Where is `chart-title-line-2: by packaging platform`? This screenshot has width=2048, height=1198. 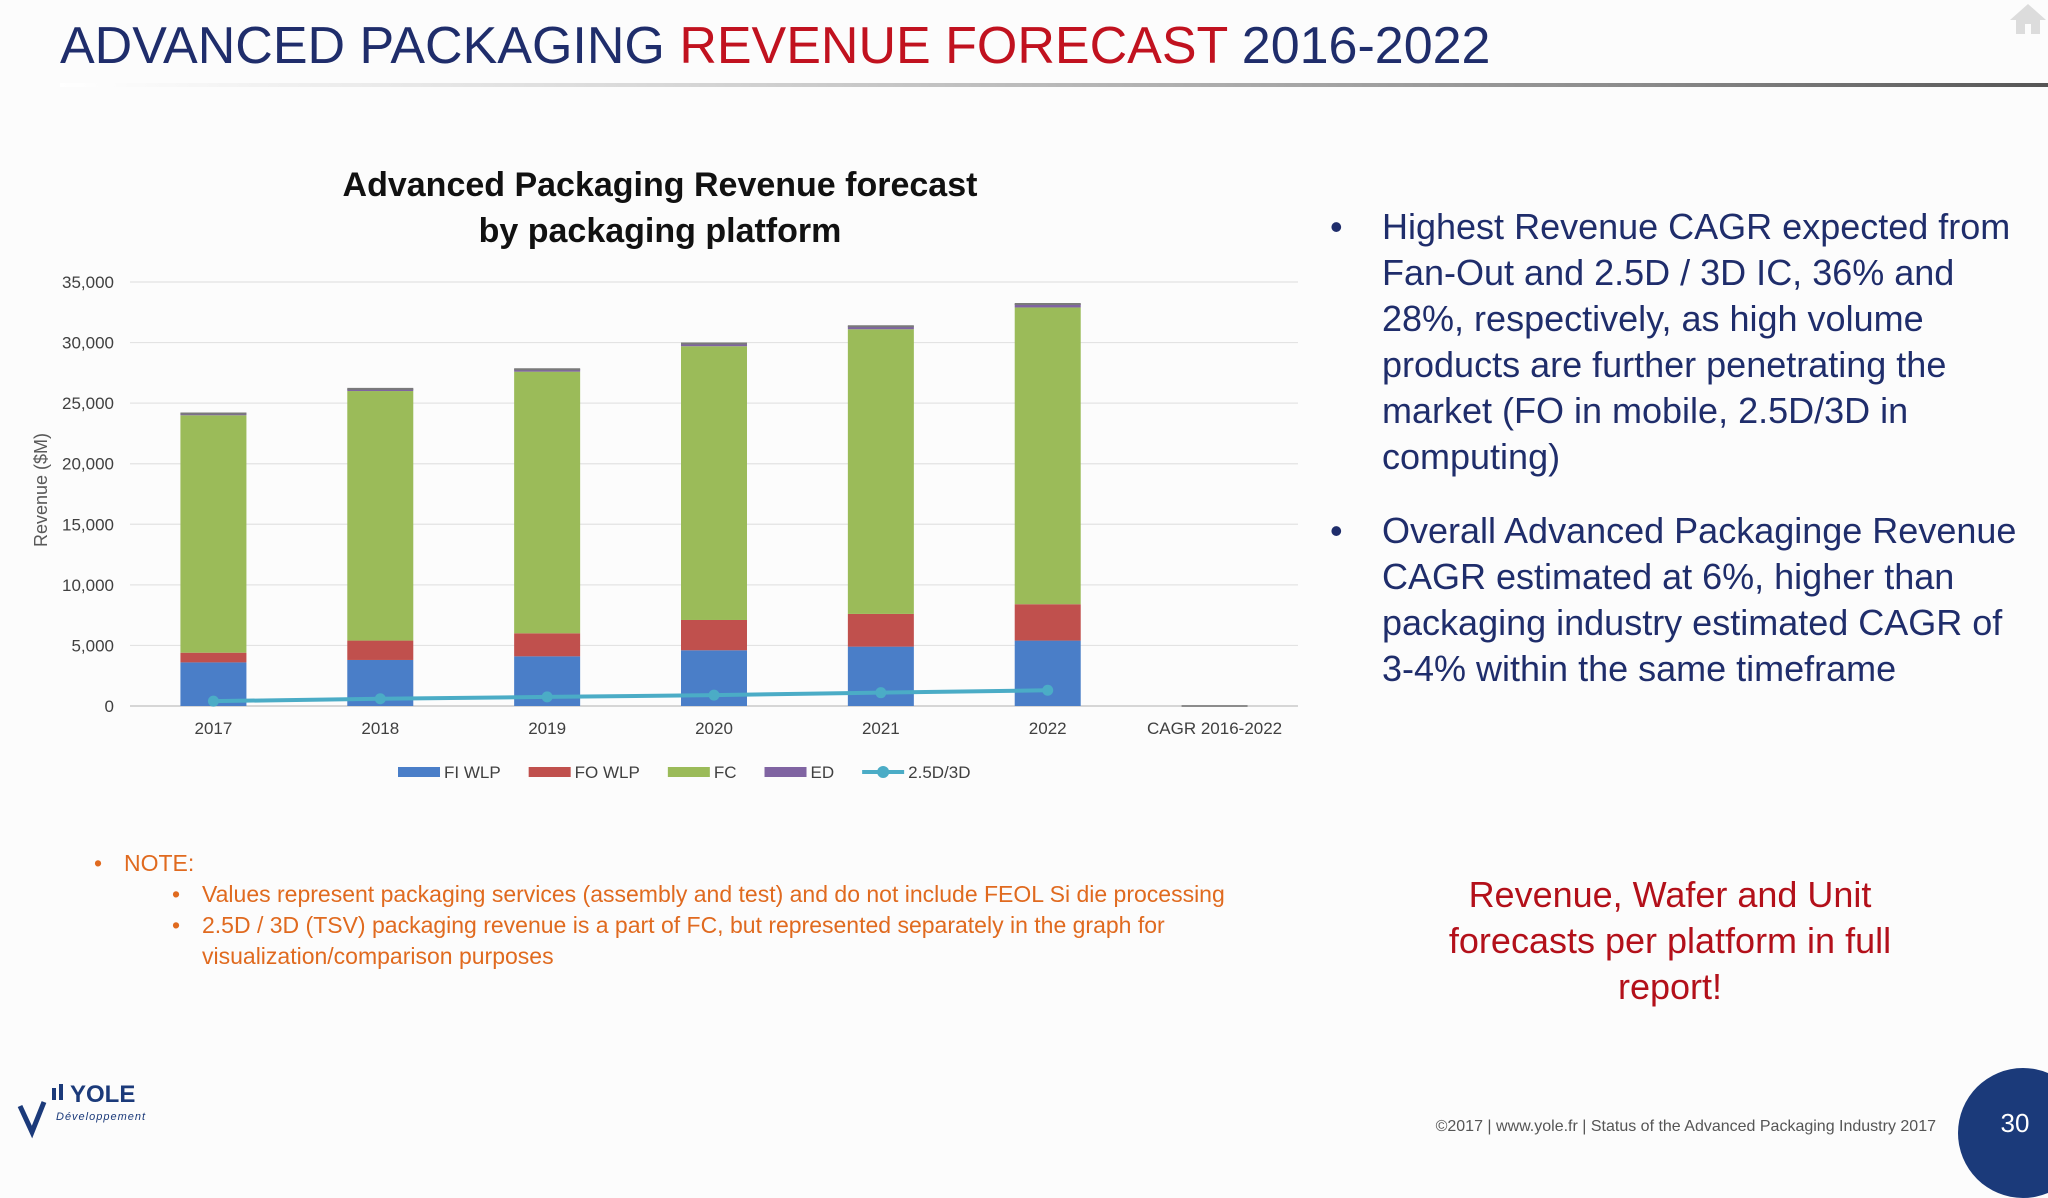
chart-title-line-2: by packaging platform is located at coordinates (660, 231).